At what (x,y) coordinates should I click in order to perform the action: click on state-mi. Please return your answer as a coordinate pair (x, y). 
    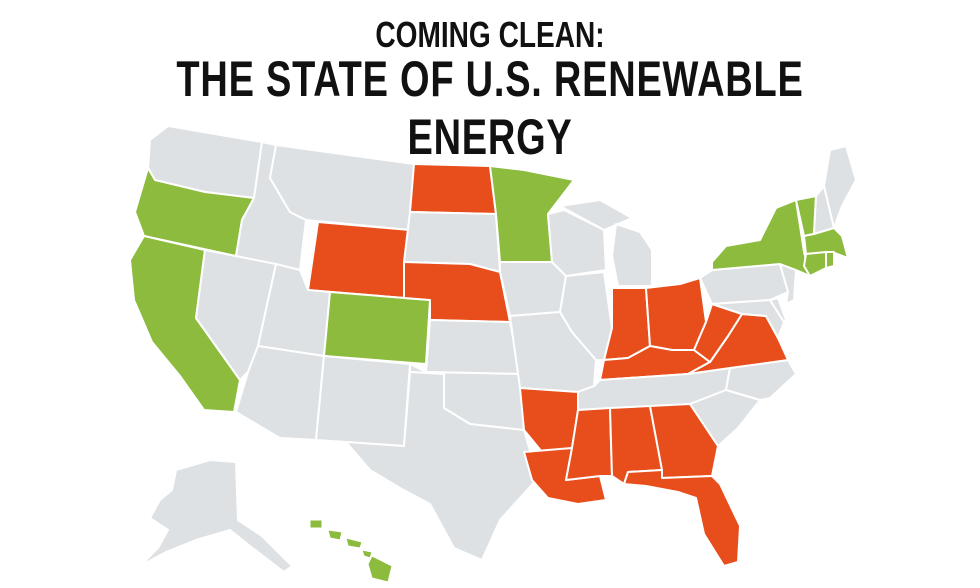
    Looking at the image, I should click on (606, 243).